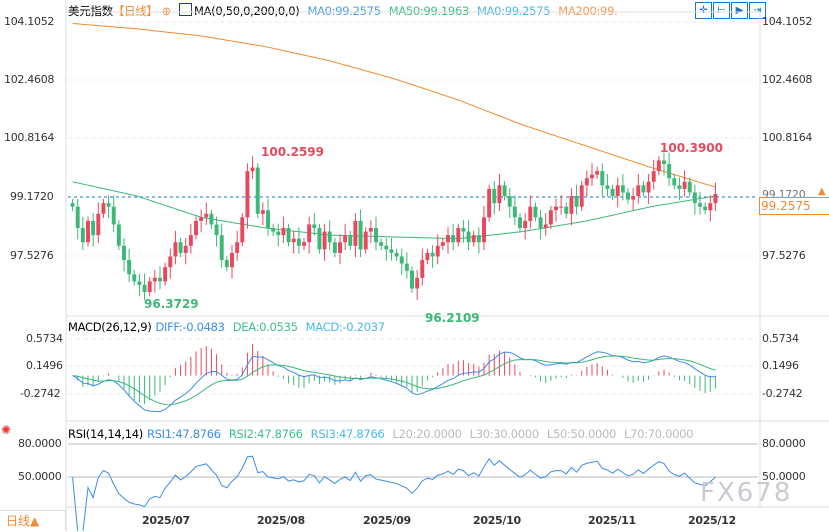 The width and height of the screenshot is (829, 532). What do you see at coordinates (105, 434) in the screenshot?
I see `rsi-title: RSI(14,14,14)` at bounding box center [105, 434].